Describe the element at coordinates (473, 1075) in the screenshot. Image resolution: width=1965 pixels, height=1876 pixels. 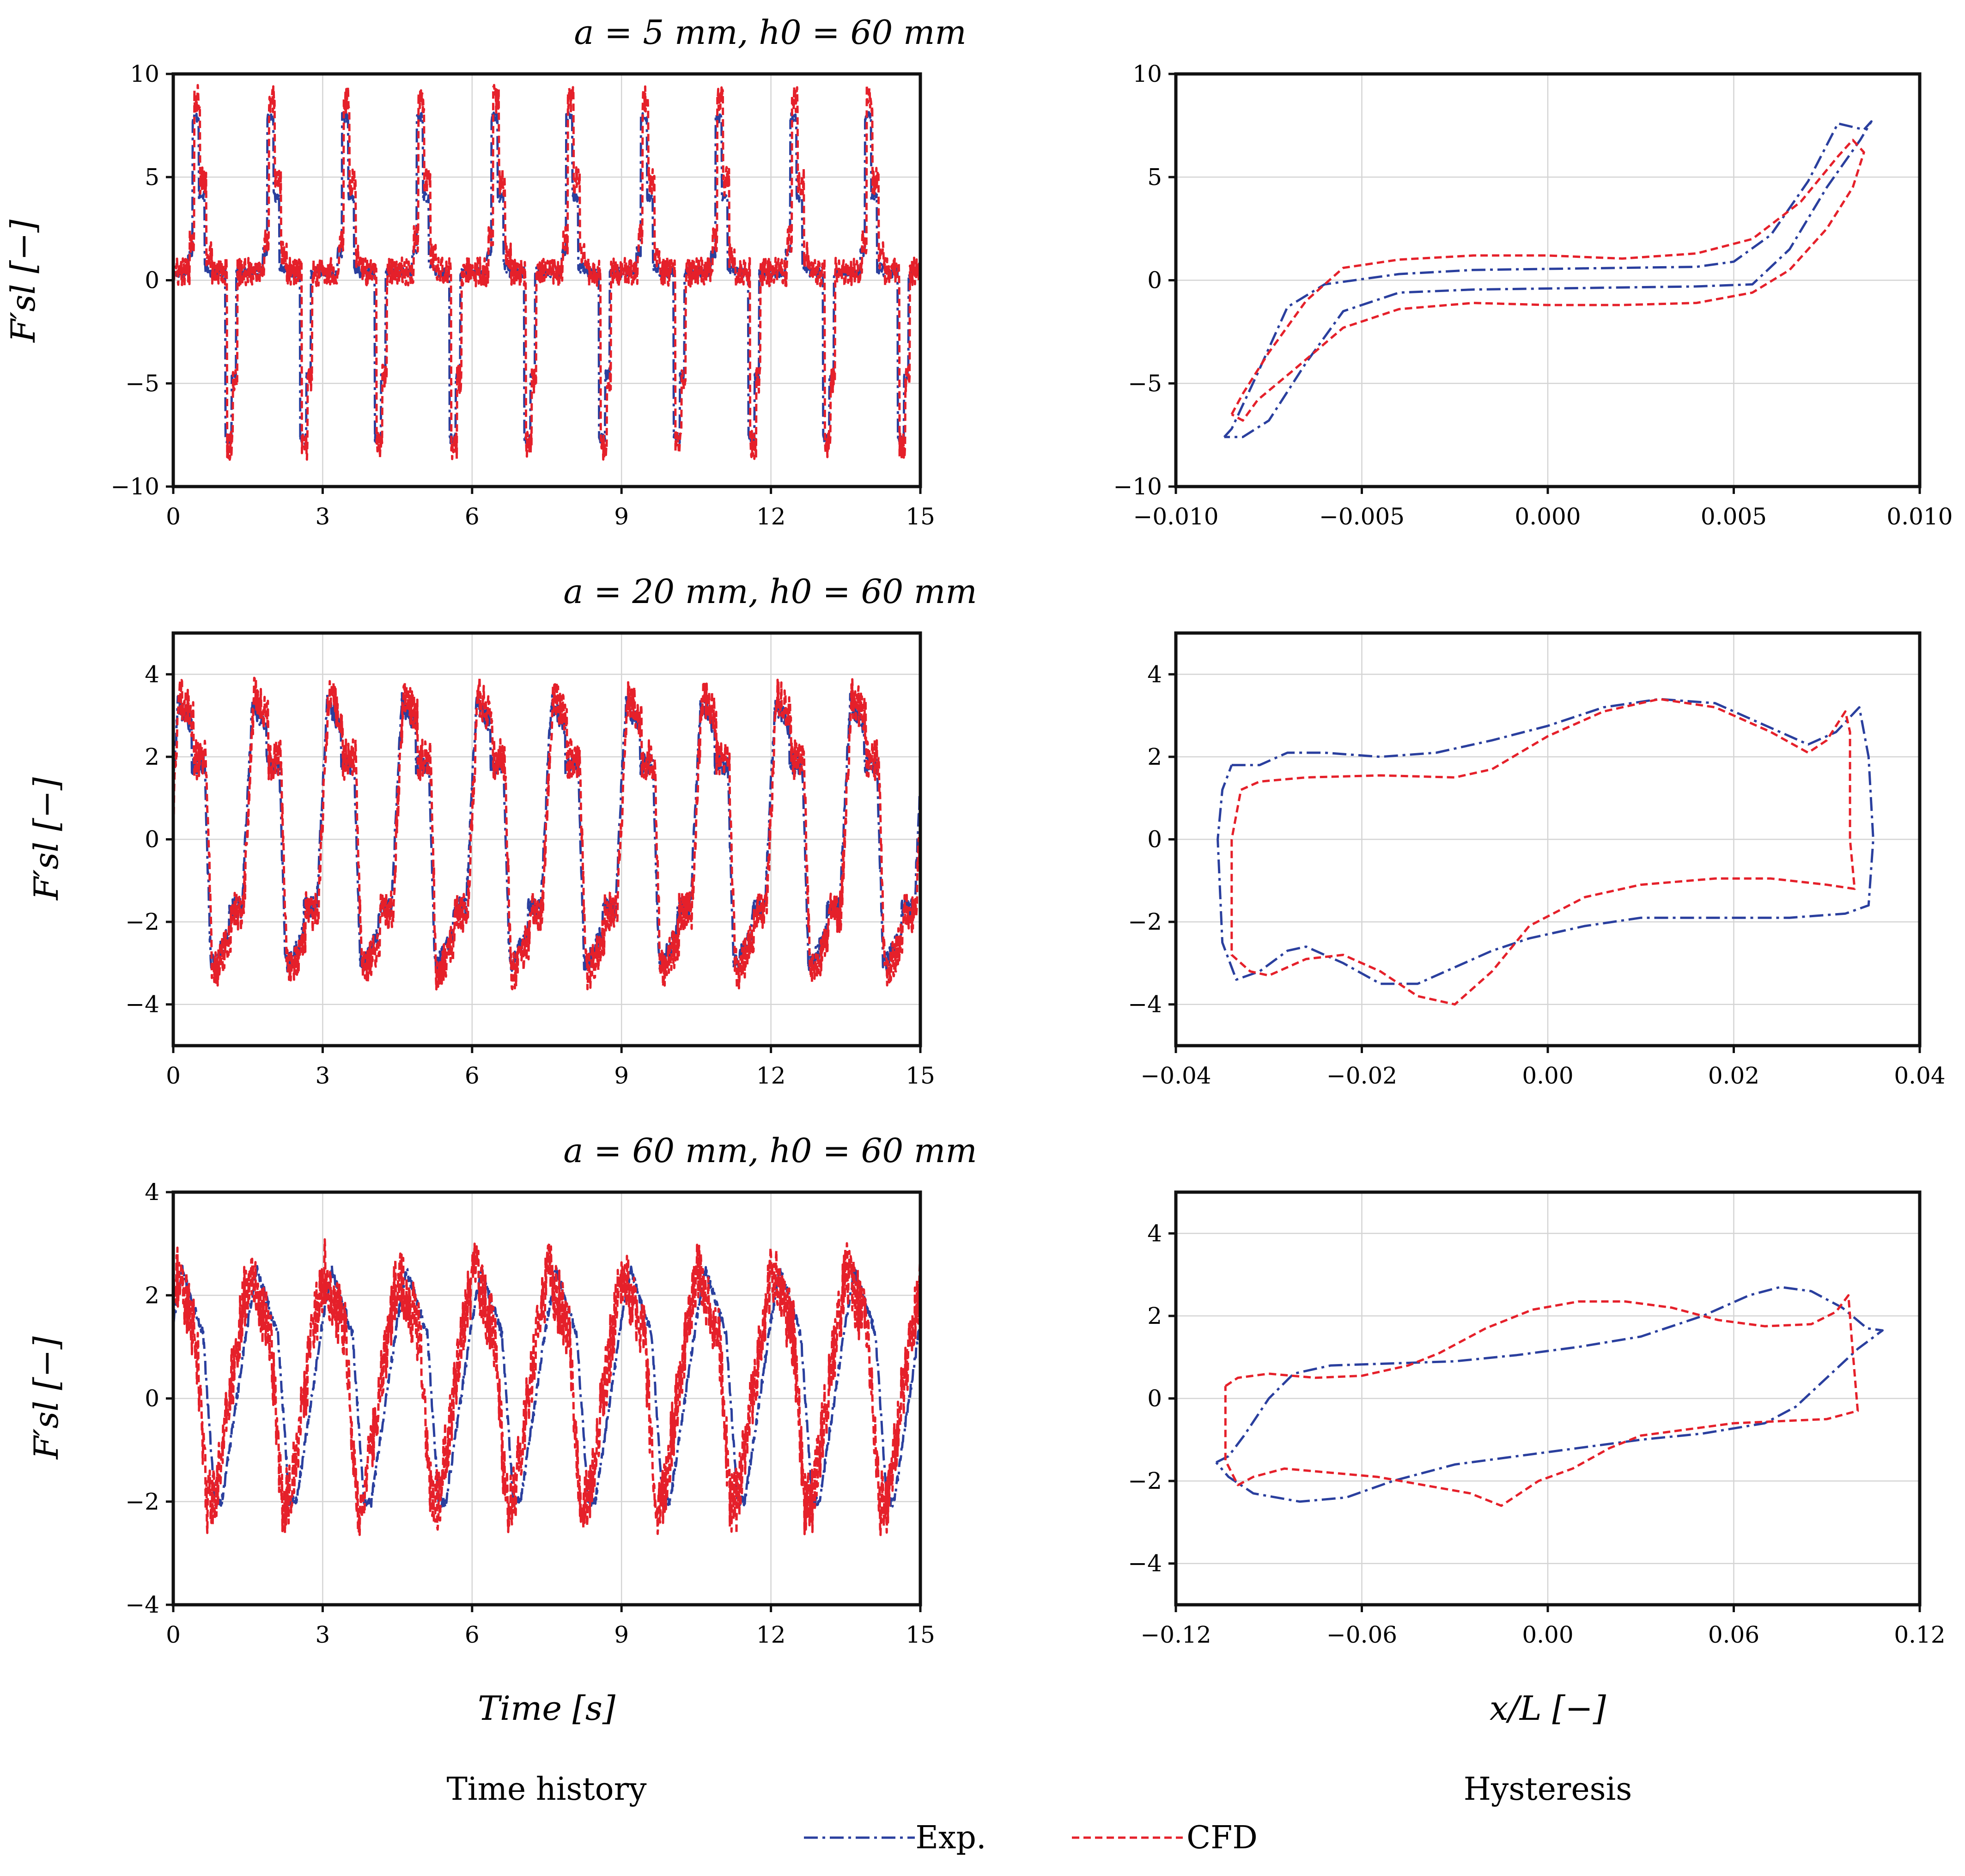
I see `row2-time-xtick-label-2: 6` at that location.